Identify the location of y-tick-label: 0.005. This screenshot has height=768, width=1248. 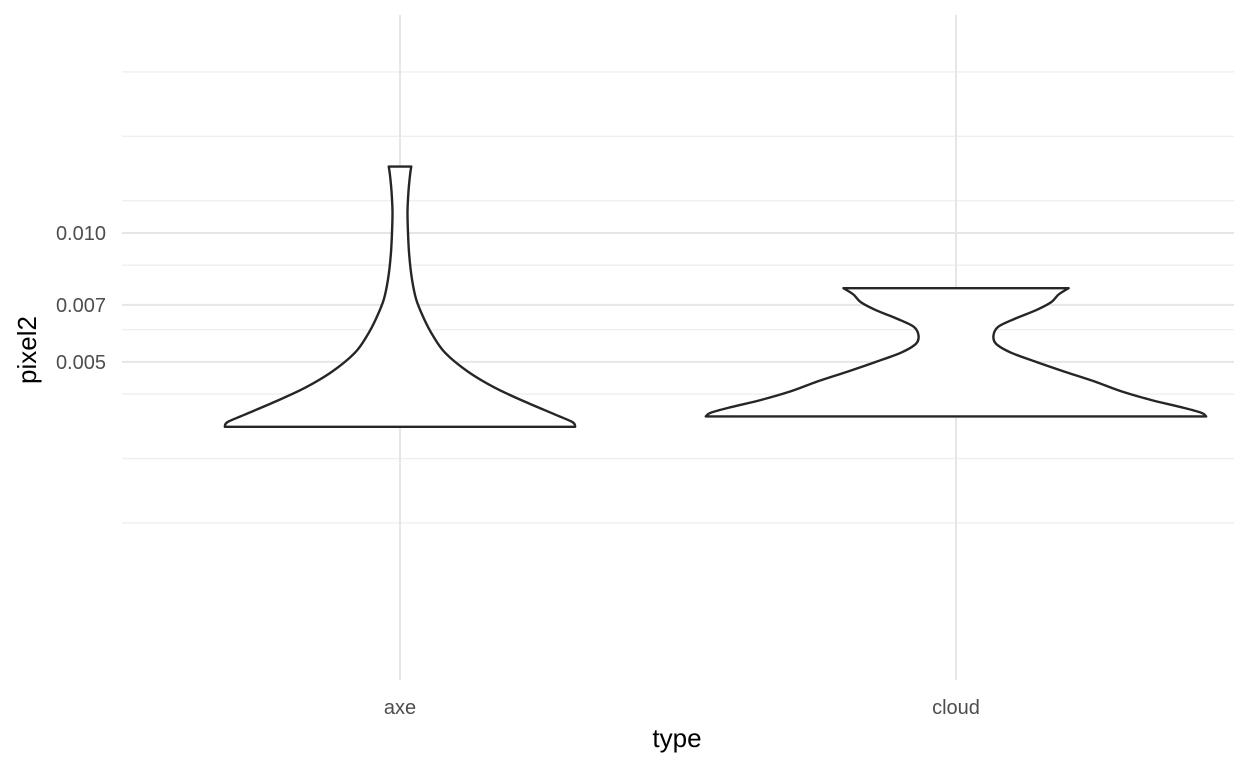
(81, 363).